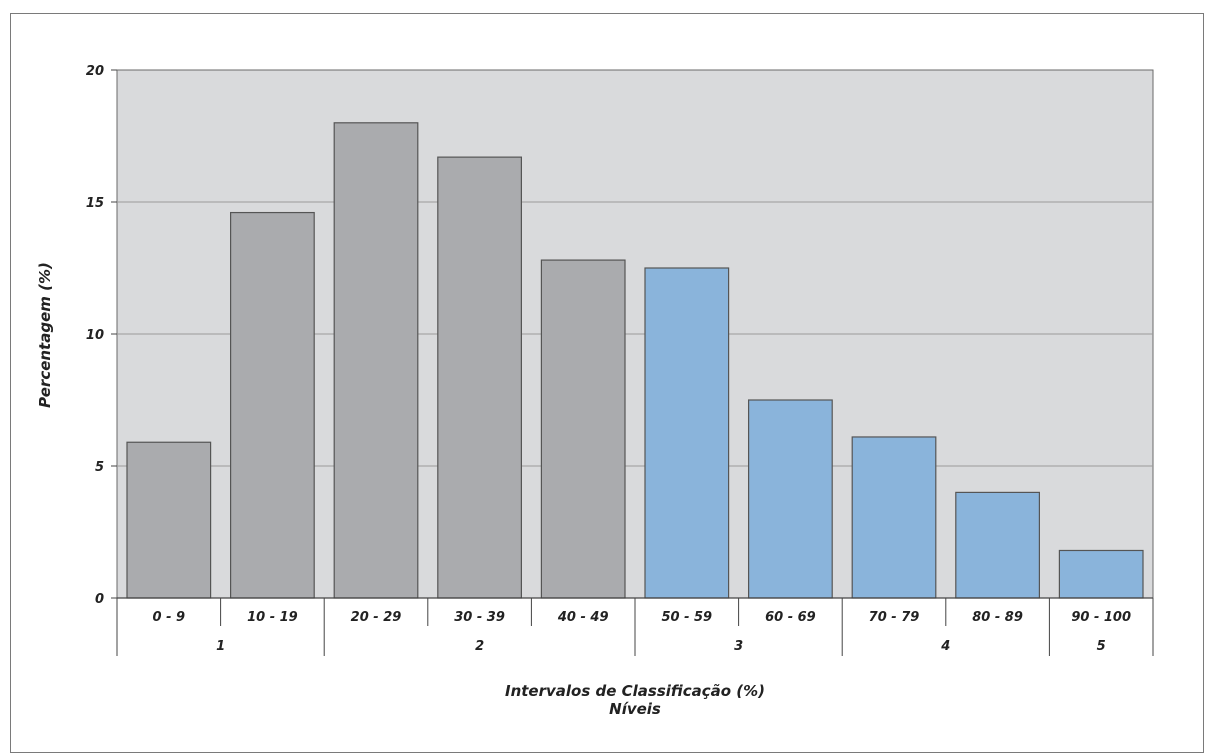 This screenshot has height=753, width=1206. I want to click on y-tick-label: 20, so click(95, 71).